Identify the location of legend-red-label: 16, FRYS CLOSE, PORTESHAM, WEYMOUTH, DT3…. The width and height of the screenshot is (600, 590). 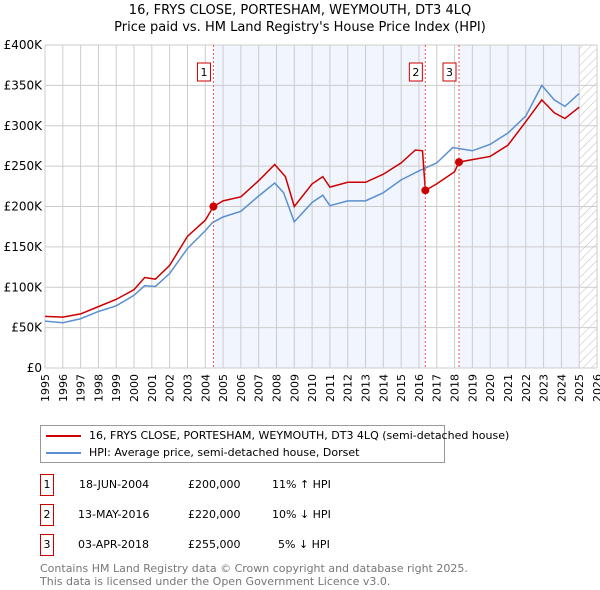
(299, 435).